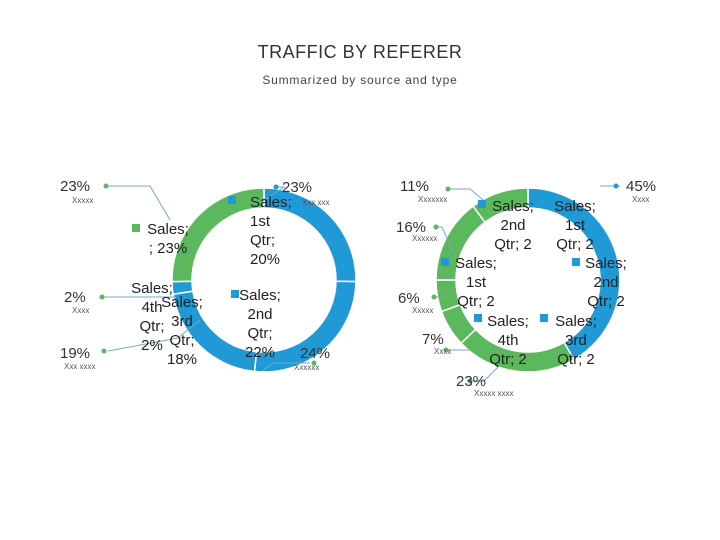  What do you see at coordinates (411, 227) in the screenshot?
I see `donut-2-percent-label-5: 16%` at bounding box center [411, 227].